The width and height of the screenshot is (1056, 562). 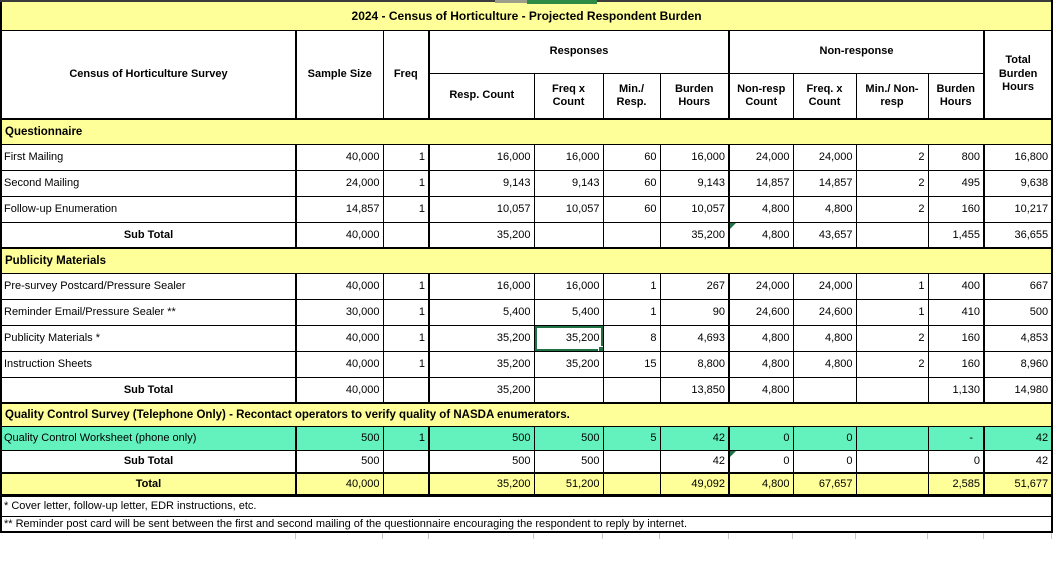 What do you see at coordinates (761, 96) in the screenshot?
I see `header-cell-non-resp-count: Non-resp Count` at bounding box center [761, 96].